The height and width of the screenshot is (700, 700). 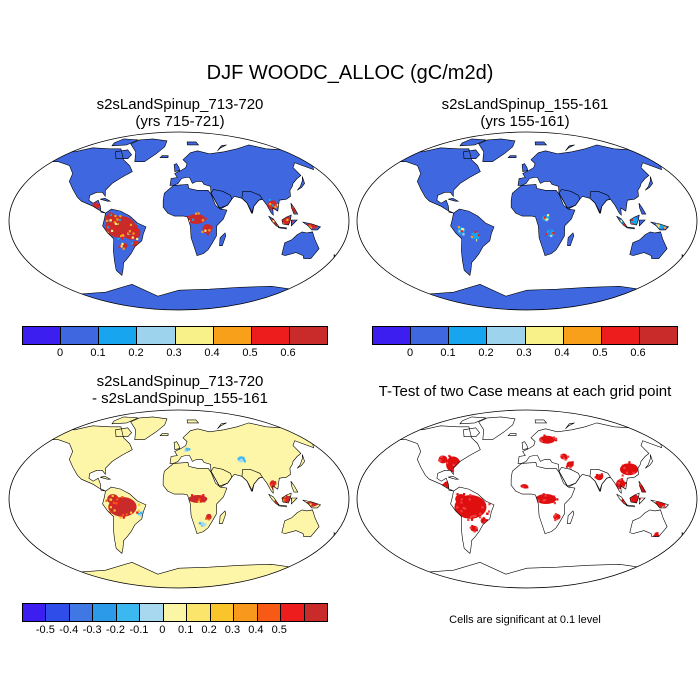 I want to click on landmass-india, so click(x=252, y=480).